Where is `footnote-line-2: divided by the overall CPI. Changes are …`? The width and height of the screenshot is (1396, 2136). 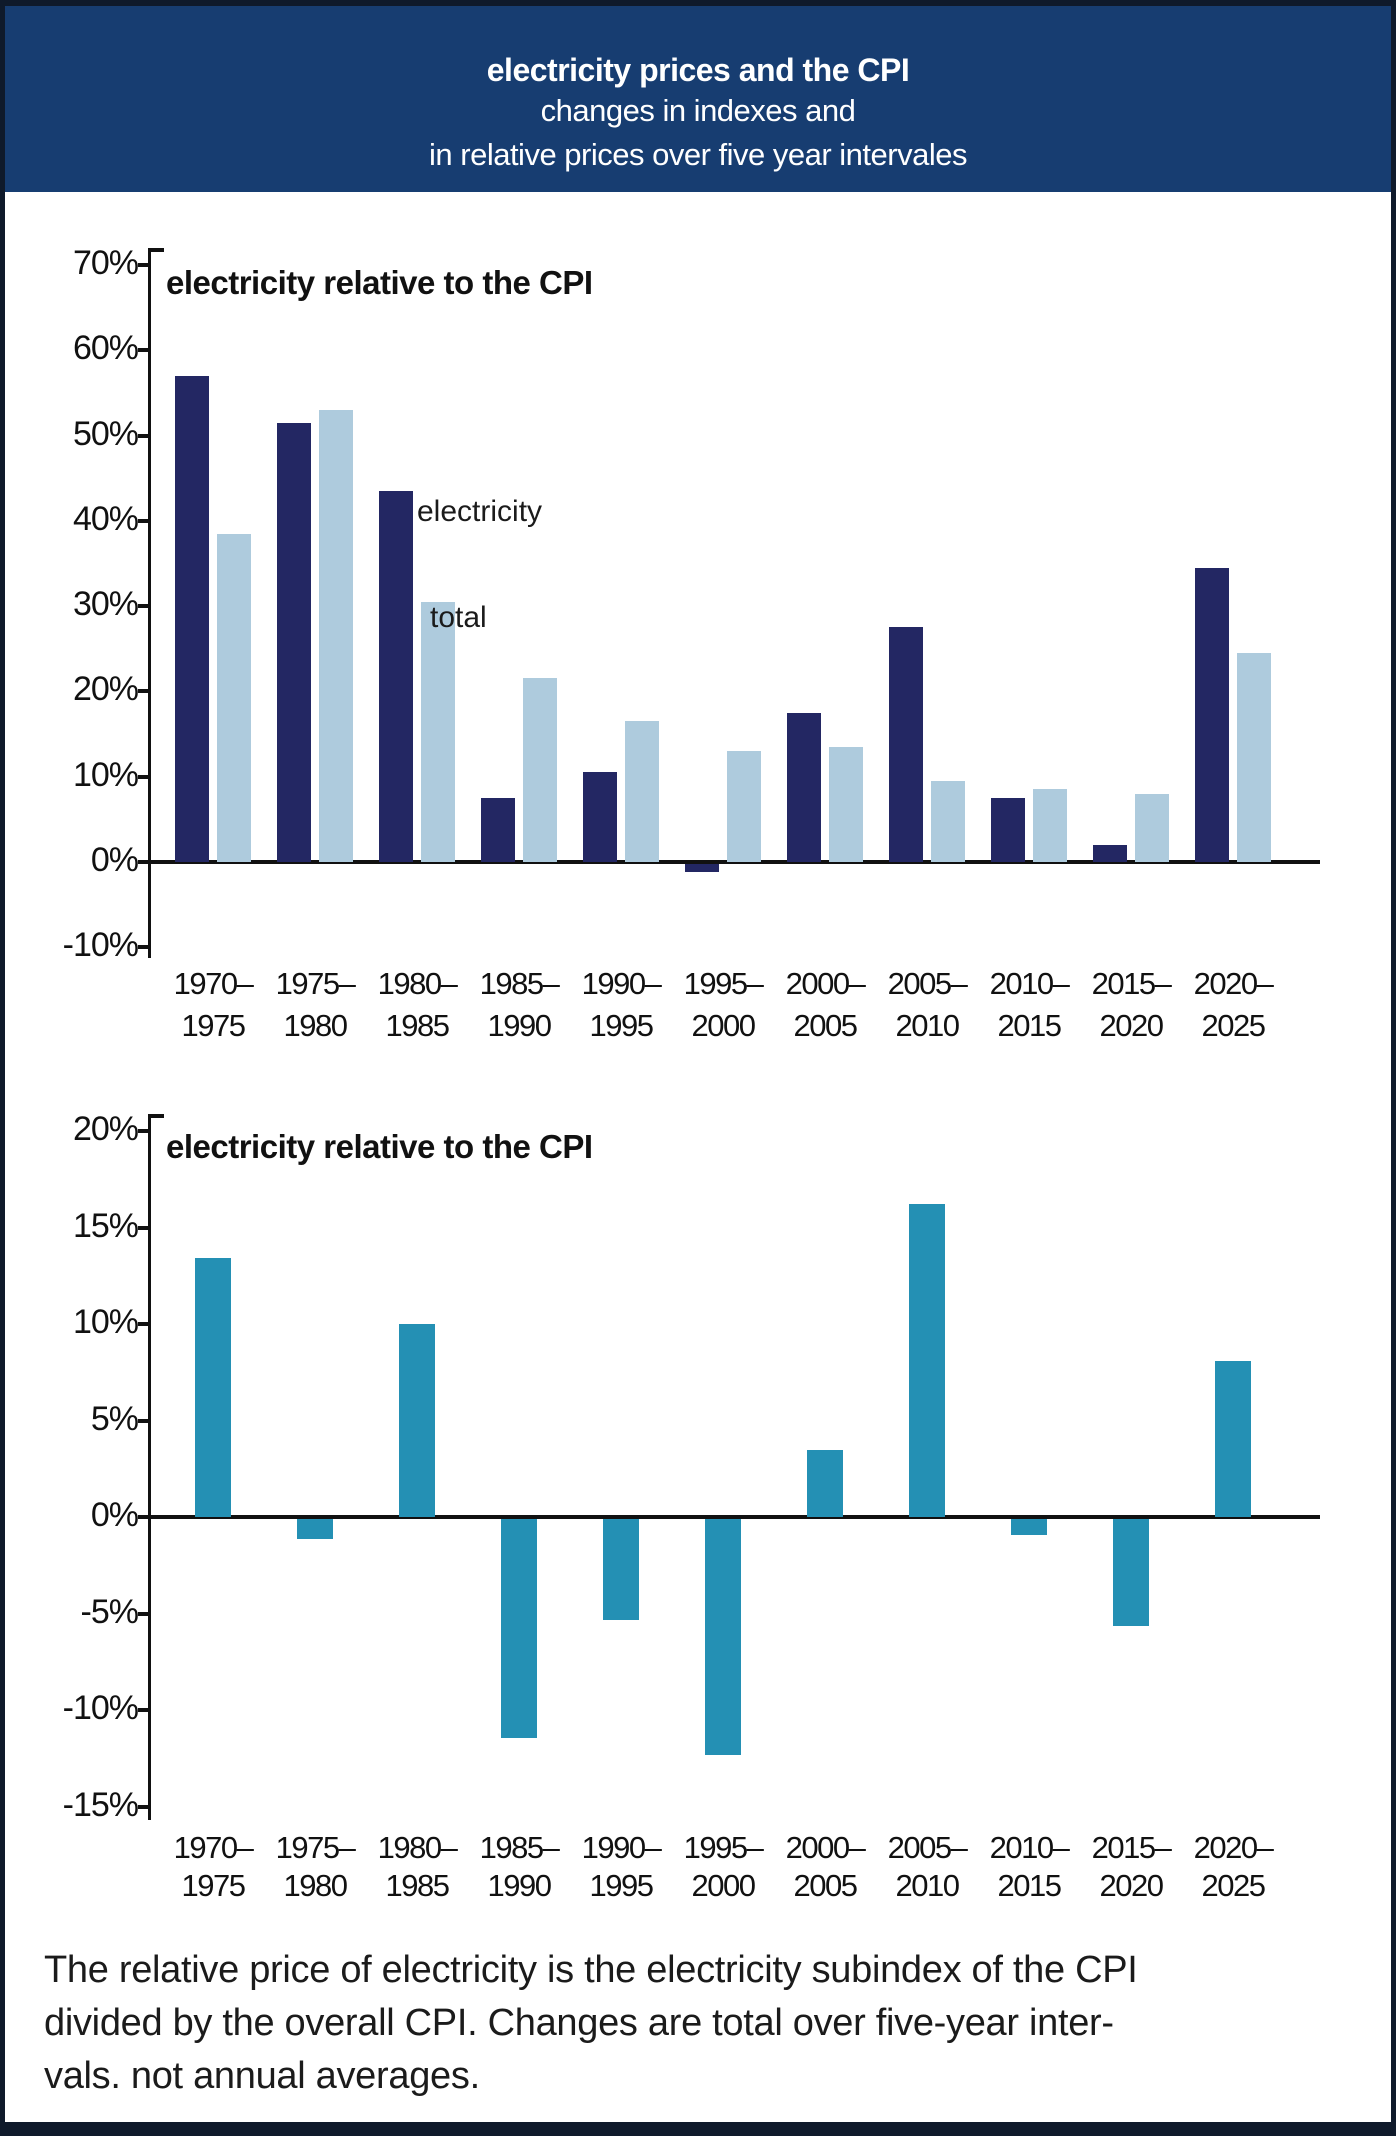 footnote-line-2: divided by the overall CPI. Changes are … is located at coordinates (579, 2023).